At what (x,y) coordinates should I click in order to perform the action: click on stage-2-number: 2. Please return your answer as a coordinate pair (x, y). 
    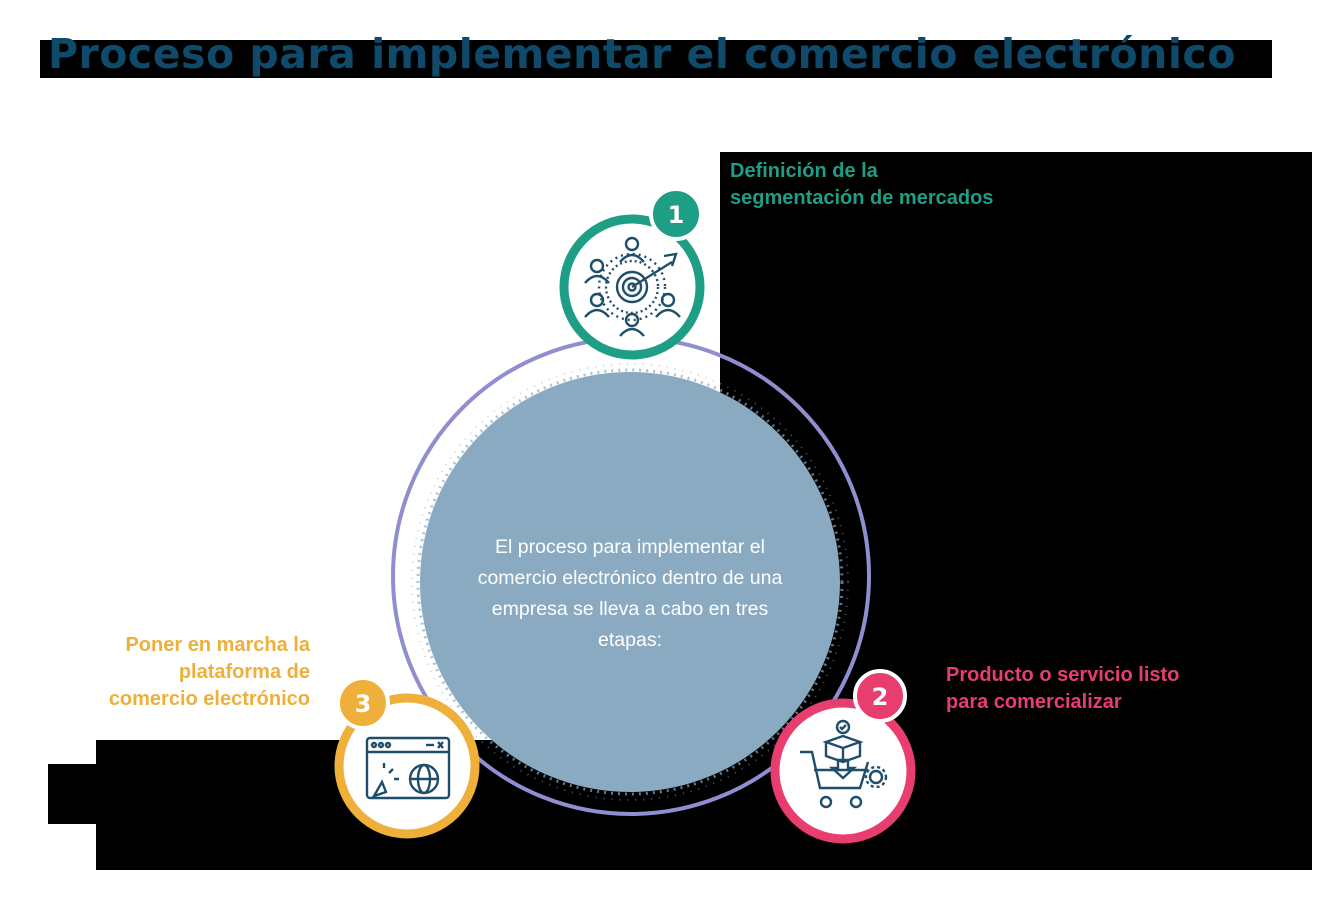
    Looking at the image, I should click on (880, 697).